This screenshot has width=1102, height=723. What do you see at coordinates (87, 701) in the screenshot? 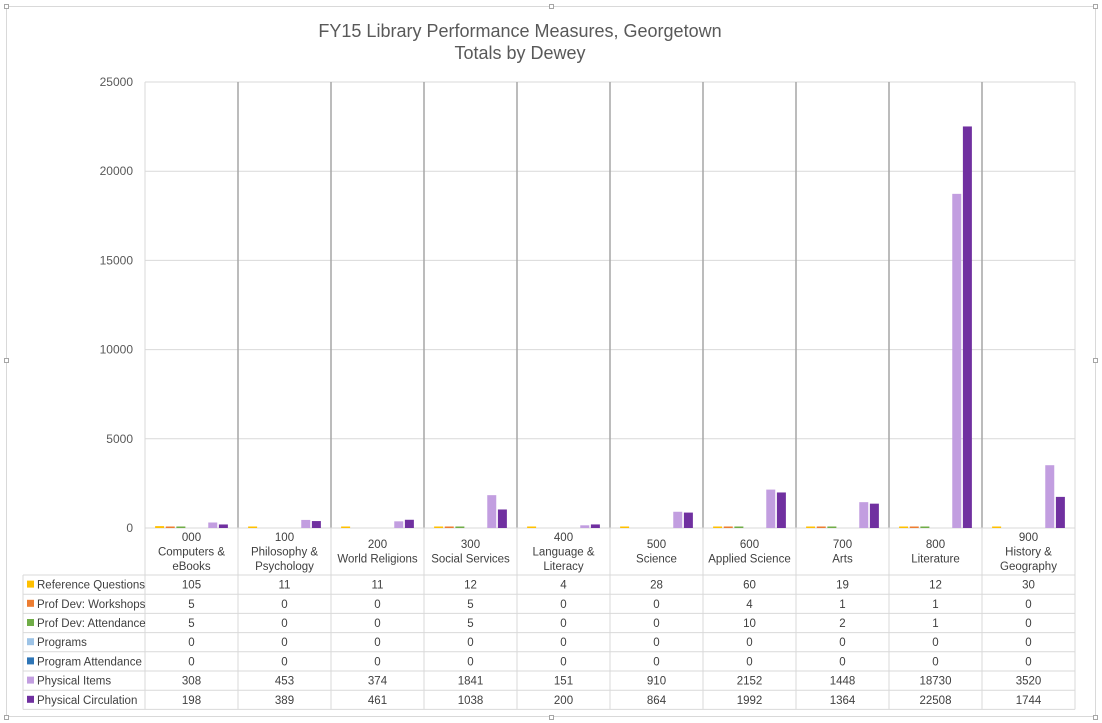
I see `legend-label: Physical Circulation` at bounding box center [87, 701].